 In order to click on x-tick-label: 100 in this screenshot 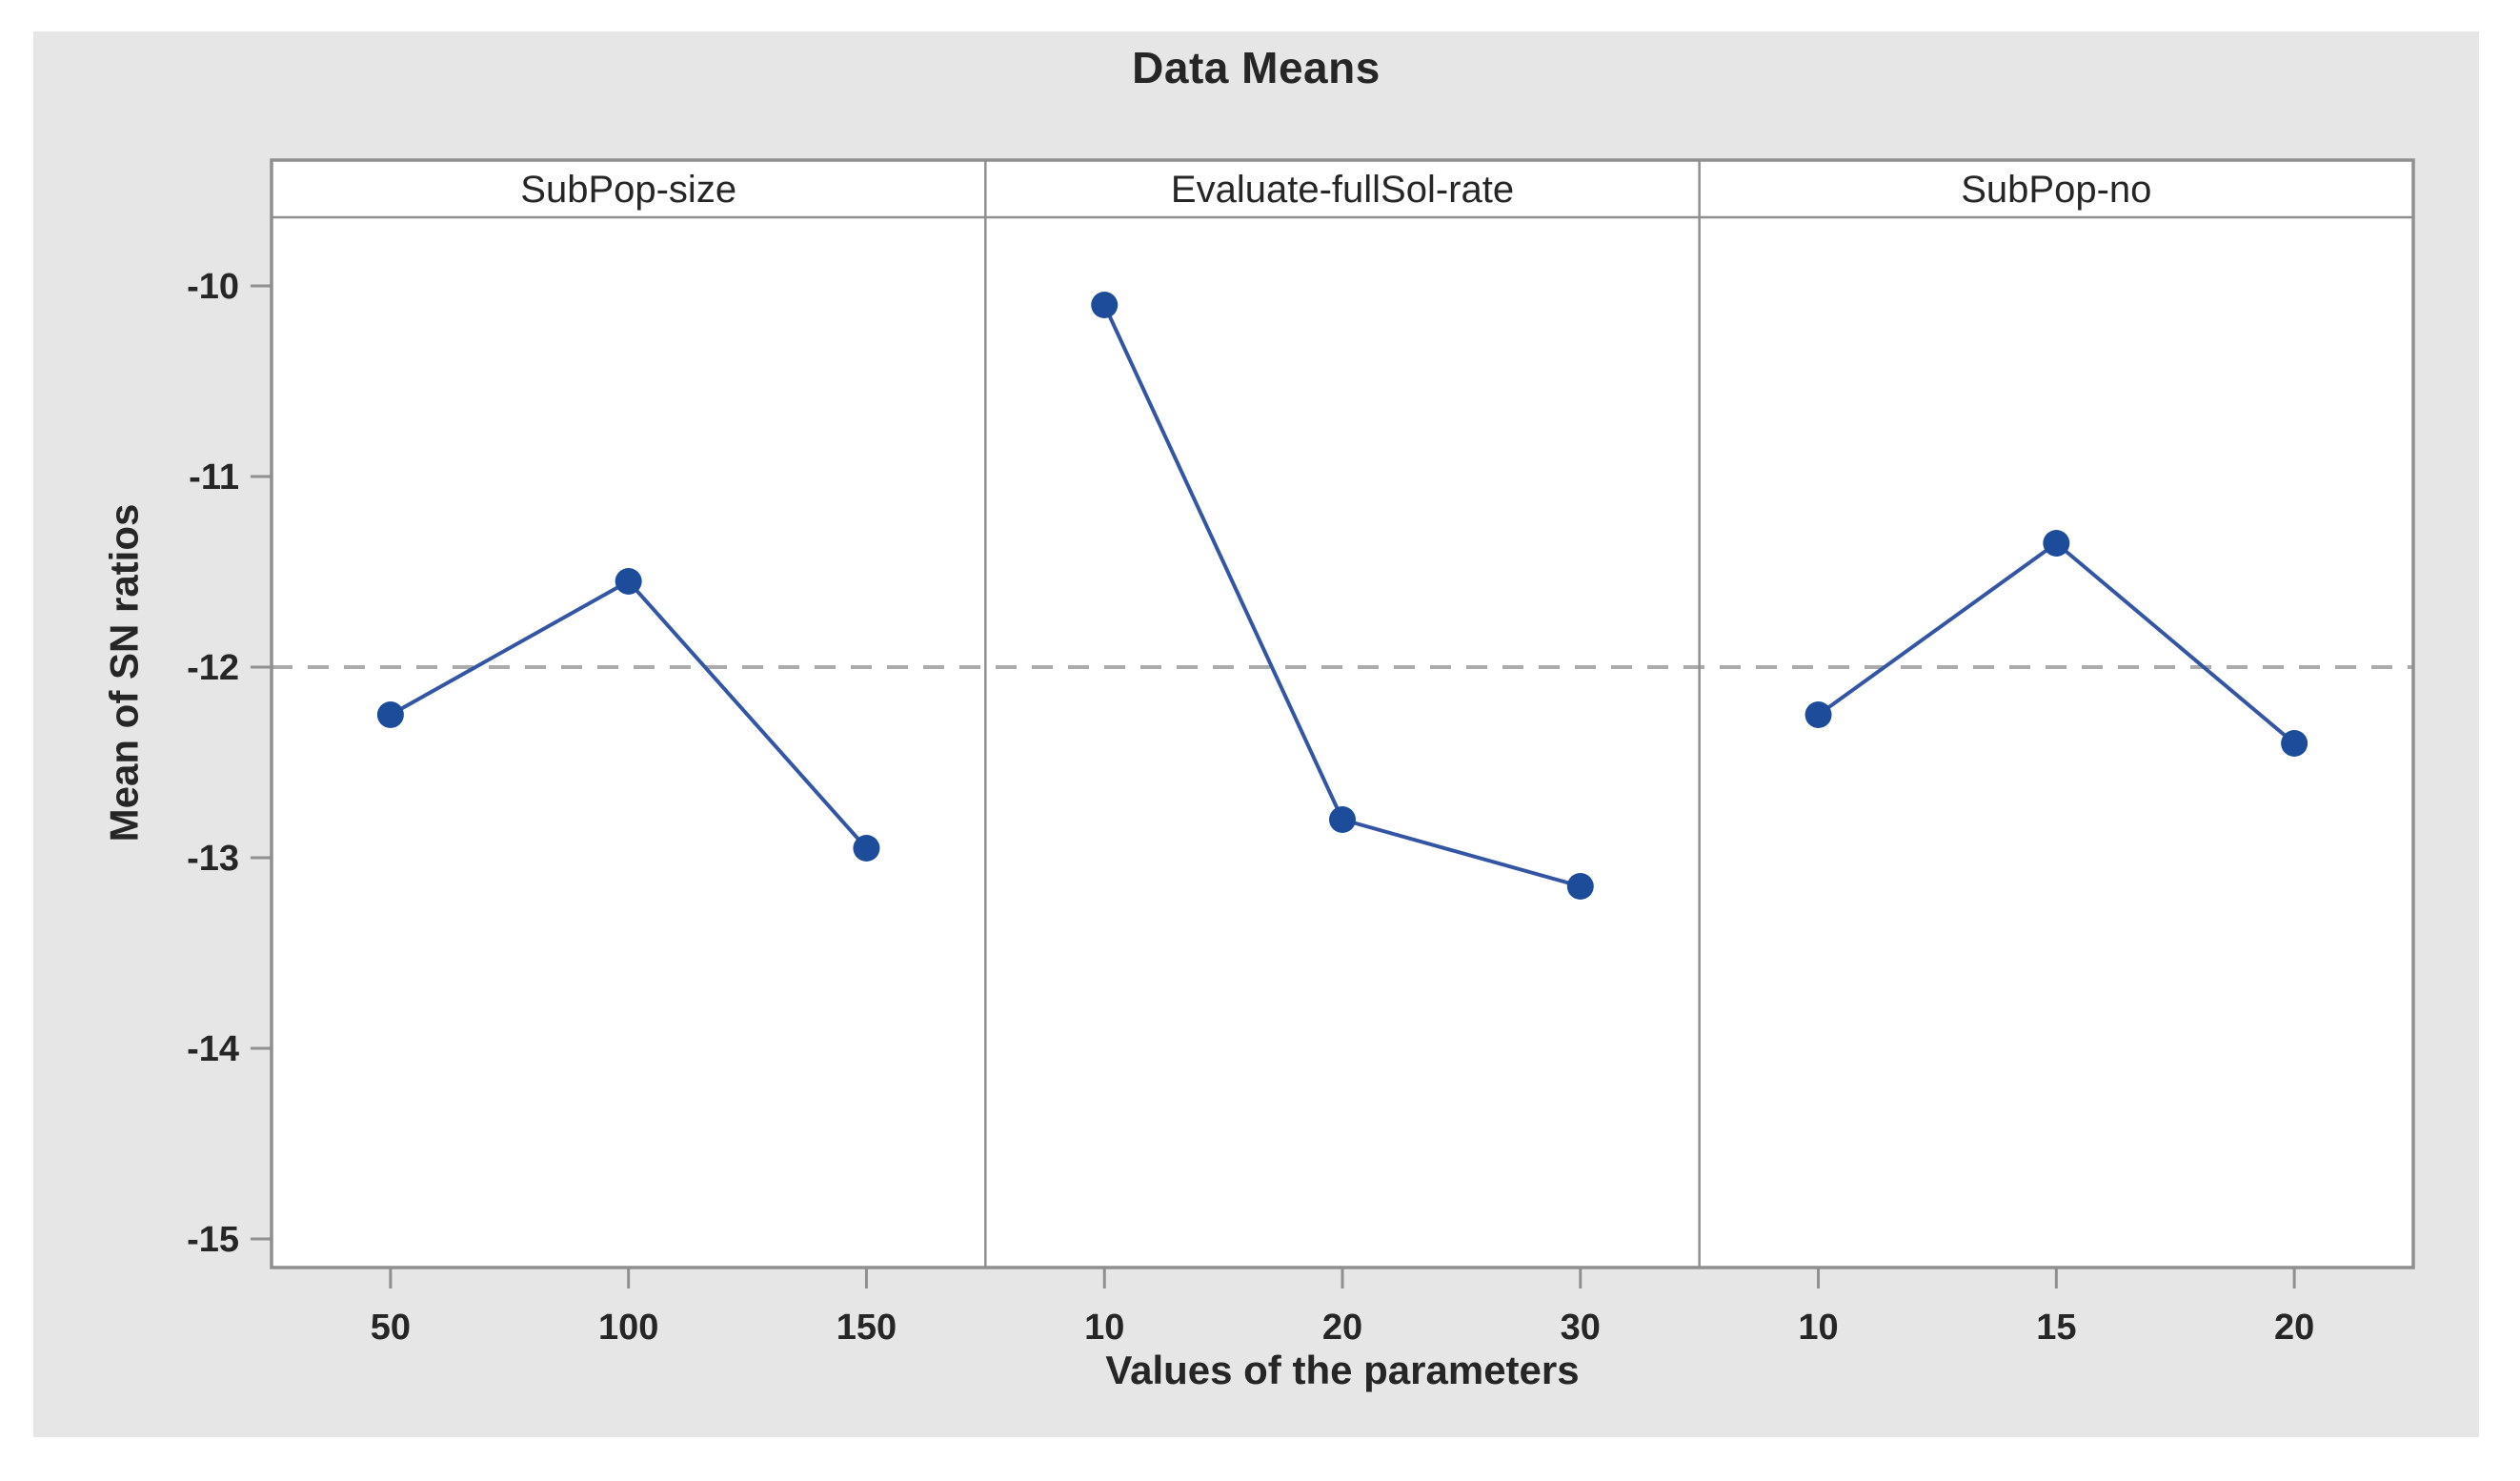, I will do `click(628, 1328)`.